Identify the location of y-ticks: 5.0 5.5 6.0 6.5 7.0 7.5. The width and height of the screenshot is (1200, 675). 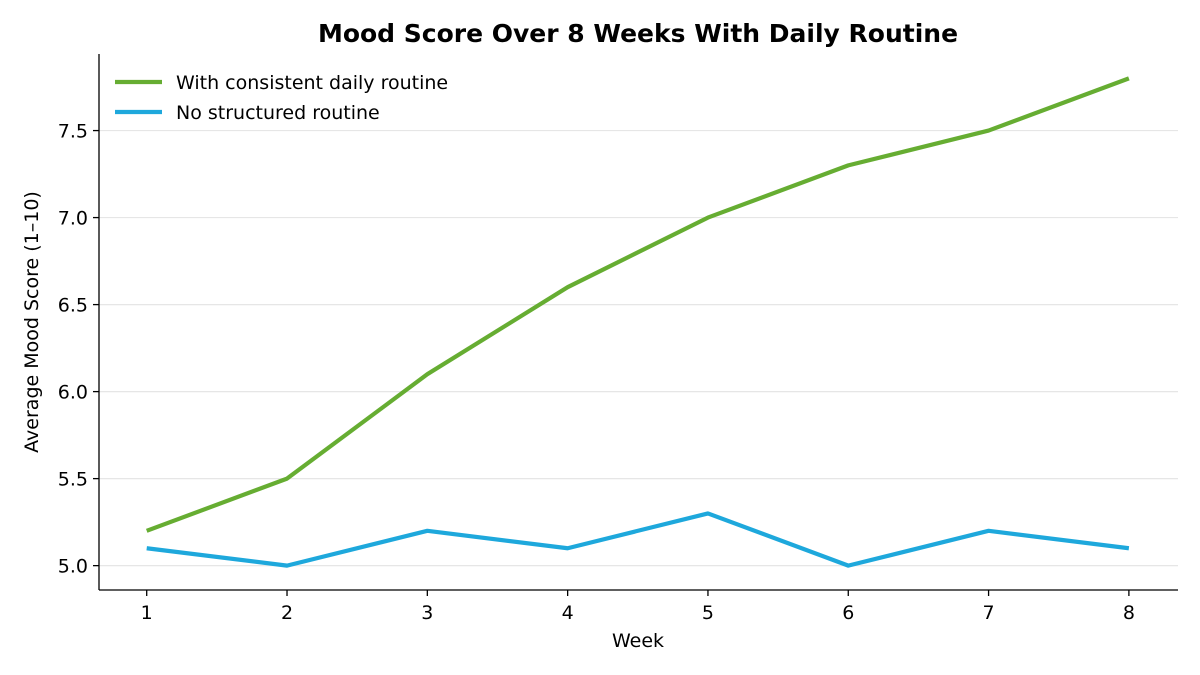
(78, 349).